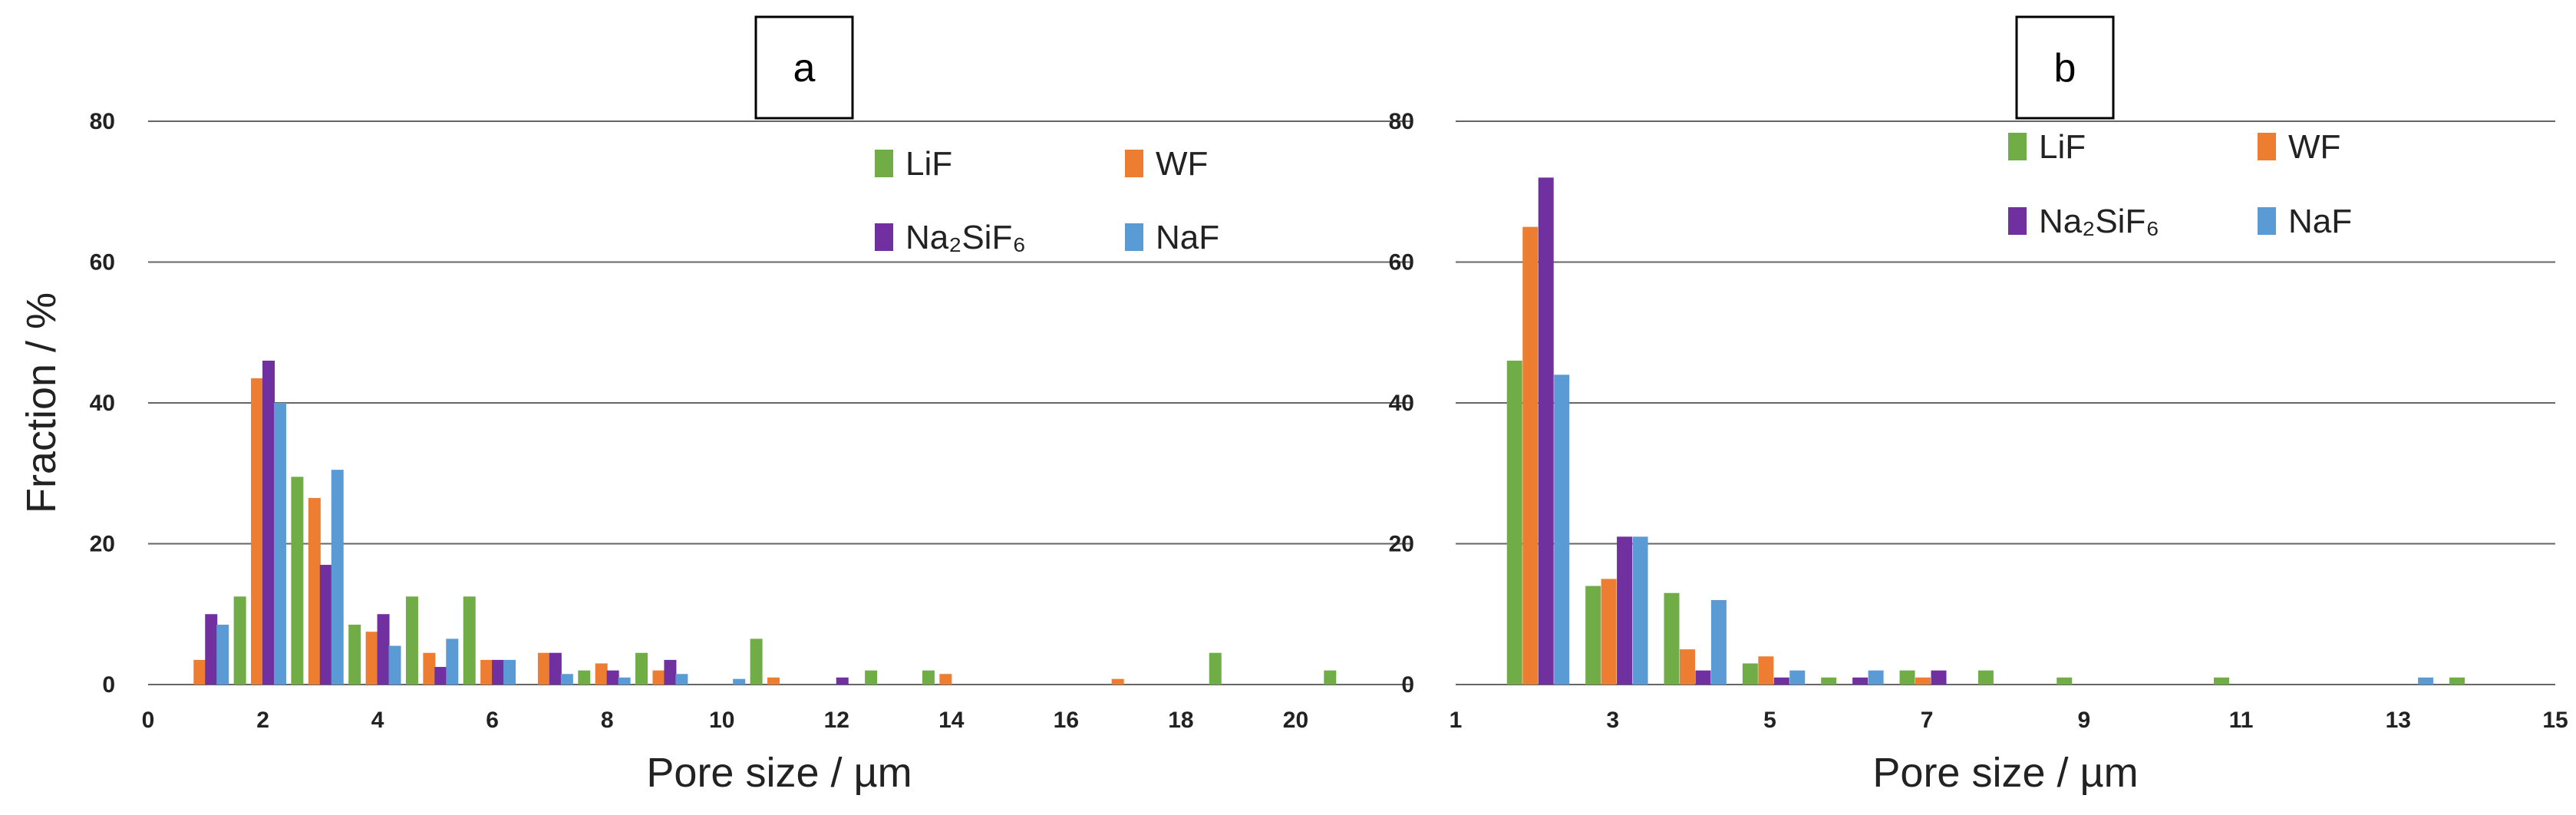 The width and height of the screenshot is (2576, 815). I want to click on x-tick-label: 20, so click(1295, 720).